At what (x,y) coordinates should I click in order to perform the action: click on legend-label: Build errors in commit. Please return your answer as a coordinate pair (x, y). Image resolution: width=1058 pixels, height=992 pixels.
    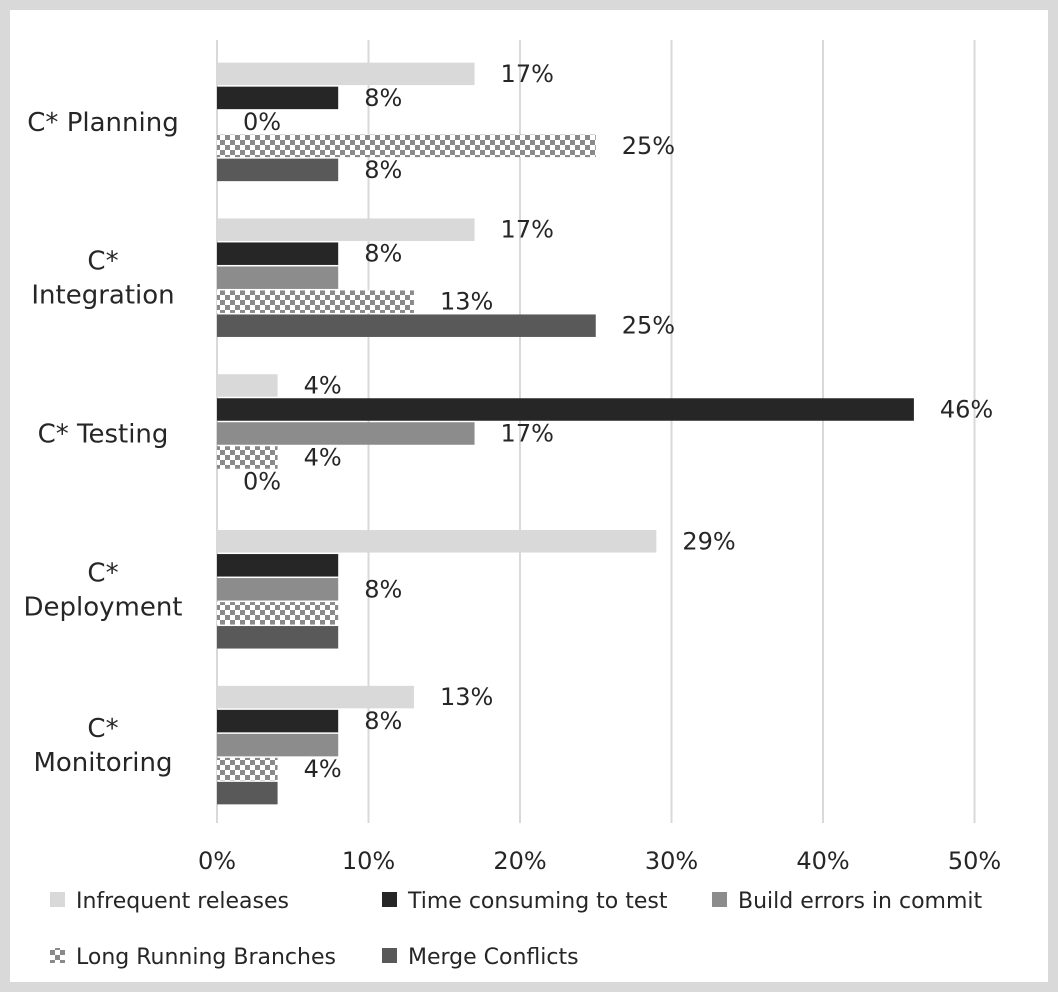
    Looking at the image, I should click on (860, 901).